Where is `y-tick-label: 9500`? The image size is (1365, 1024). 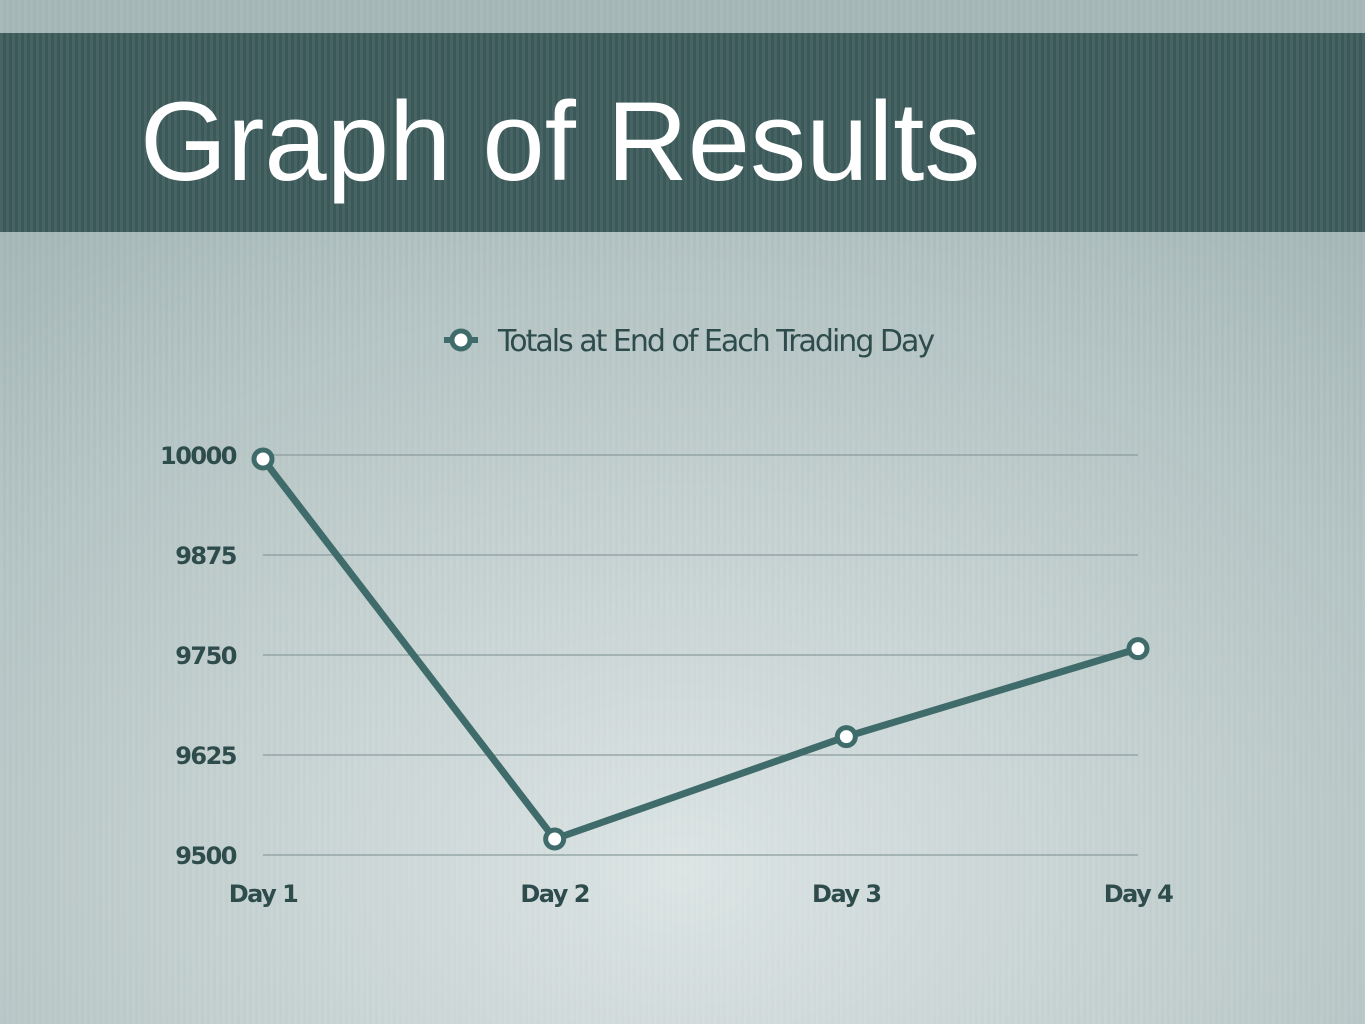
y-tick-label: 9500 is located at coordinates (206, 856).